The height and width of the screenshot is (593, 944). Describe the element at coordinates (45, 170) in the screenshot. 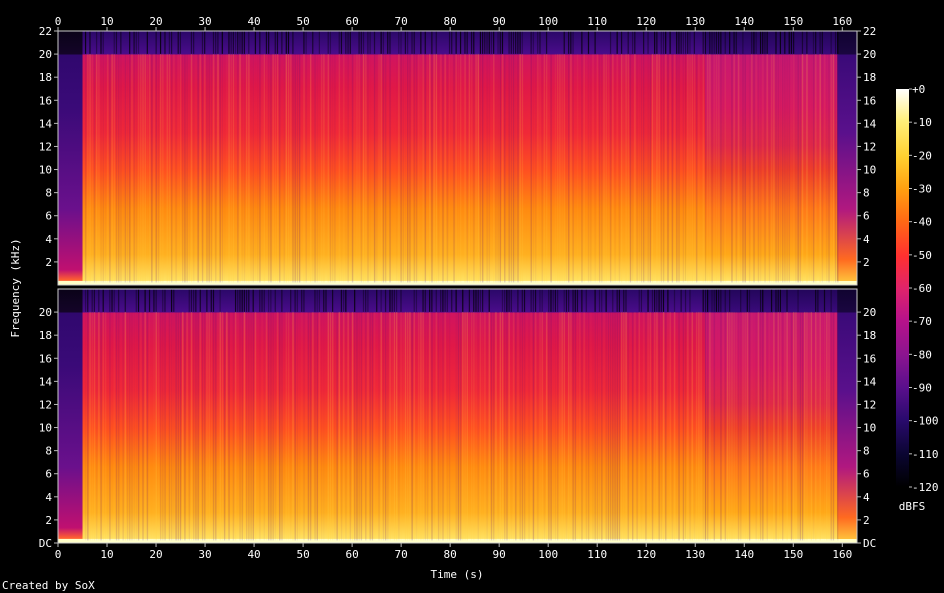

I see `y-tick-label-left: 10` at that location.